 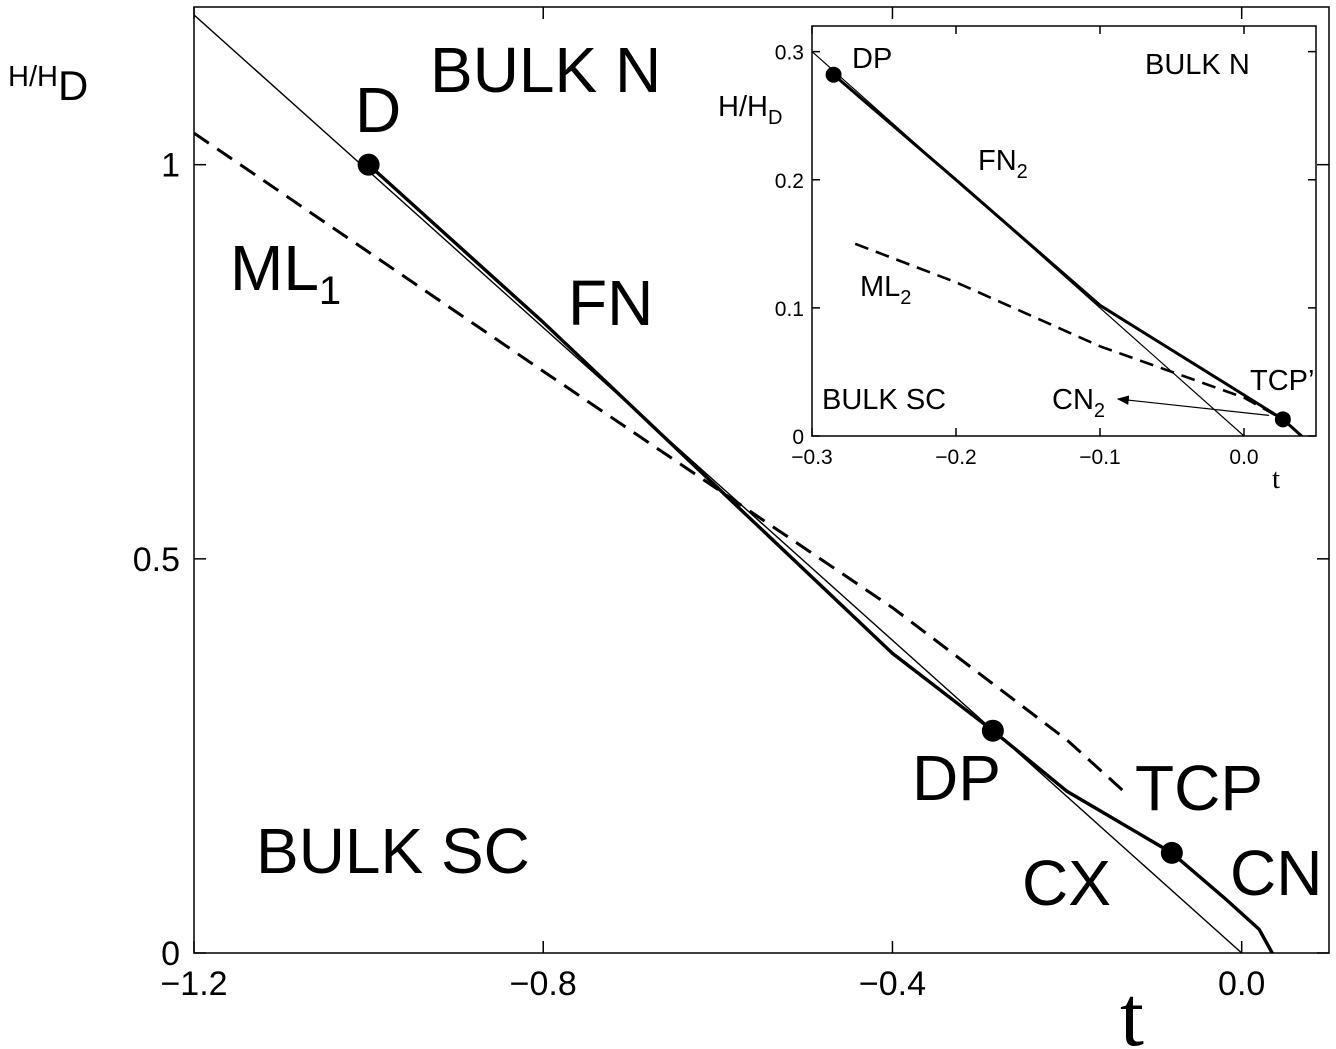 What do you see at coordinates (393, 851) in the screenshot?
I see `main-region-label: BULK SC` at bounding box center [393, 851].